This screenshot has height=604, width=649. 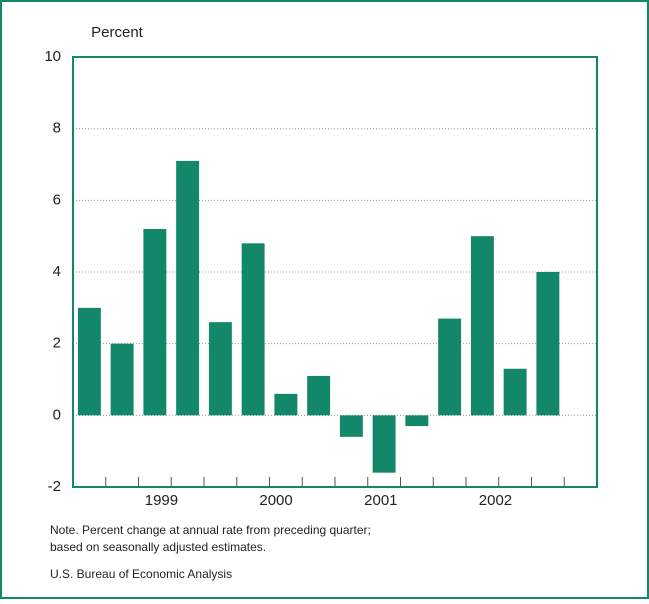 What do you see at coordinates (57, 414) in the screenshot?
I see `y-tick-label: 0` at bounding box center [57, 414].